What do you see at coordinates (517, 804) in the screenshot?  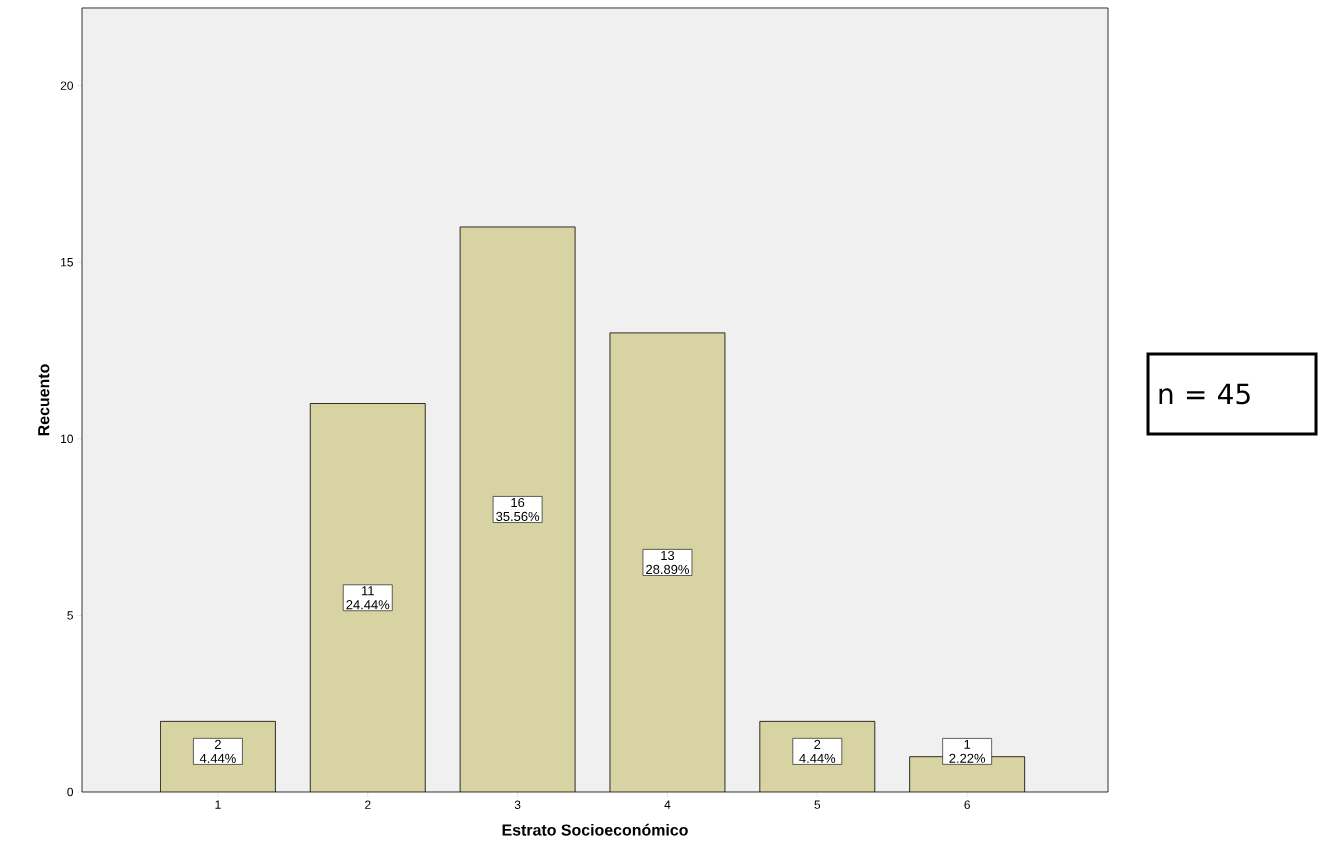 I see `x-tick-label: 3` at bounding box center [517, 804].